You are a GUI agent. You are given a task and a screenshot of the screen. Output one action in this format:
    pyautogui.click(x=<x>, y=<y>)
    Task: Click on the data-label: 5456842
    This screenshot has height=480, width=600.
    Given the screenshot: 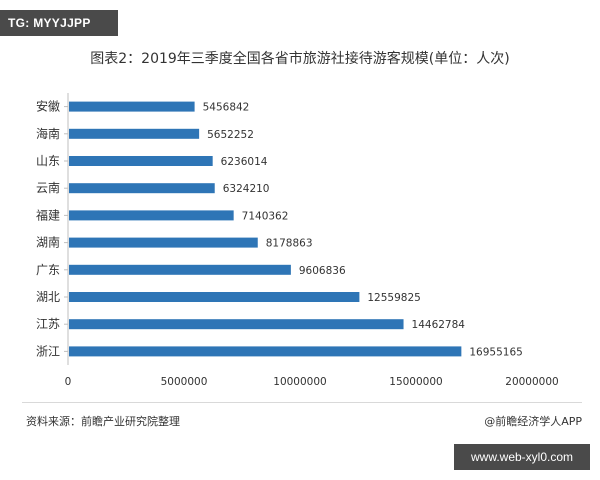 What is the action you would take?
    pyautogui.click(x=226, y=108)
    